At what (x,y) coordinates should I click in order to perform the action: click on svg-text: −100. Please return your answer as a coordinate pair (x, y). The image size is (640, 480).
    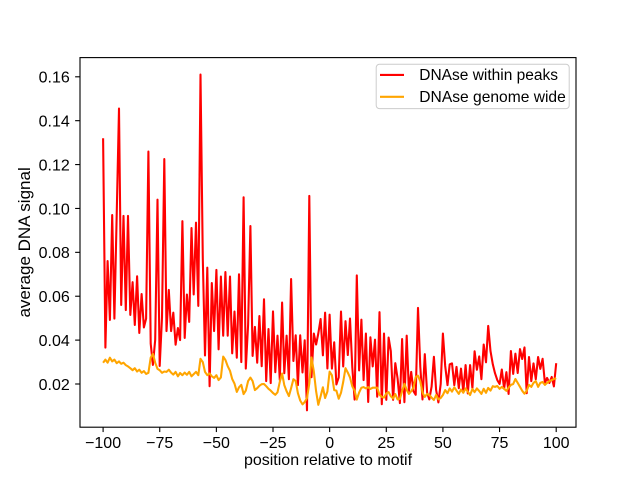
    Looking at the image, I should click on (103, 443).